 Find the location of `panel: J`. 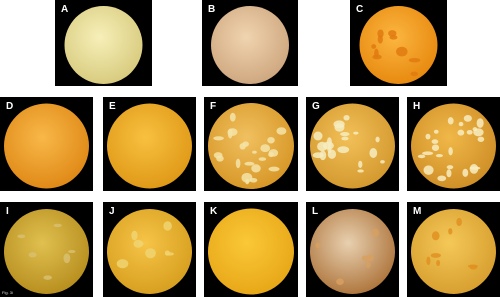

panel: J is located at coordinates (149, 249).